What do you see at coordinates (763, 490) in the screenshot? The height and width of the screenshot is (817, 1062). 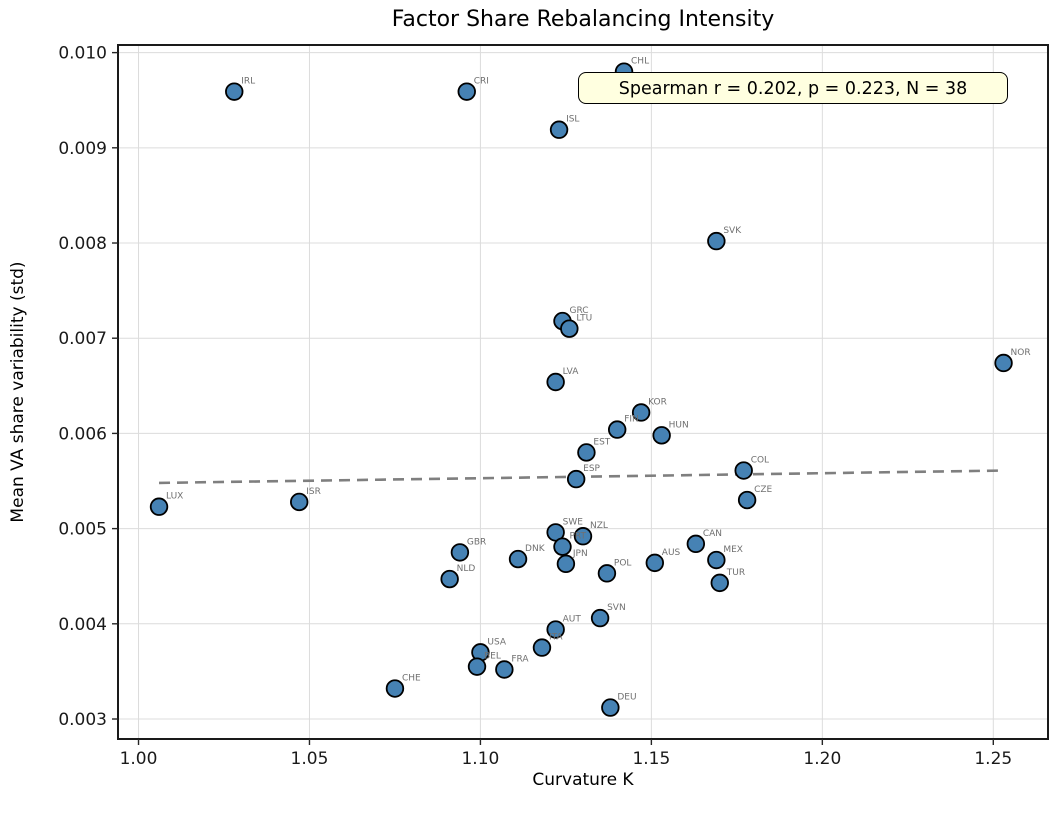 I see `point-label-CZE: CZE` at bounding box center [763, 490].